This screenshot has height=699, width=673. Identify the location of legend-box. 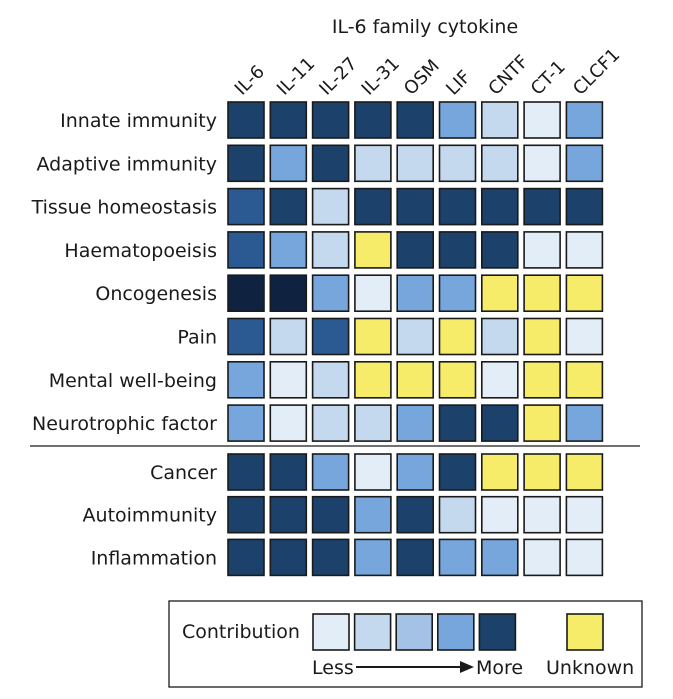
(405, 644).